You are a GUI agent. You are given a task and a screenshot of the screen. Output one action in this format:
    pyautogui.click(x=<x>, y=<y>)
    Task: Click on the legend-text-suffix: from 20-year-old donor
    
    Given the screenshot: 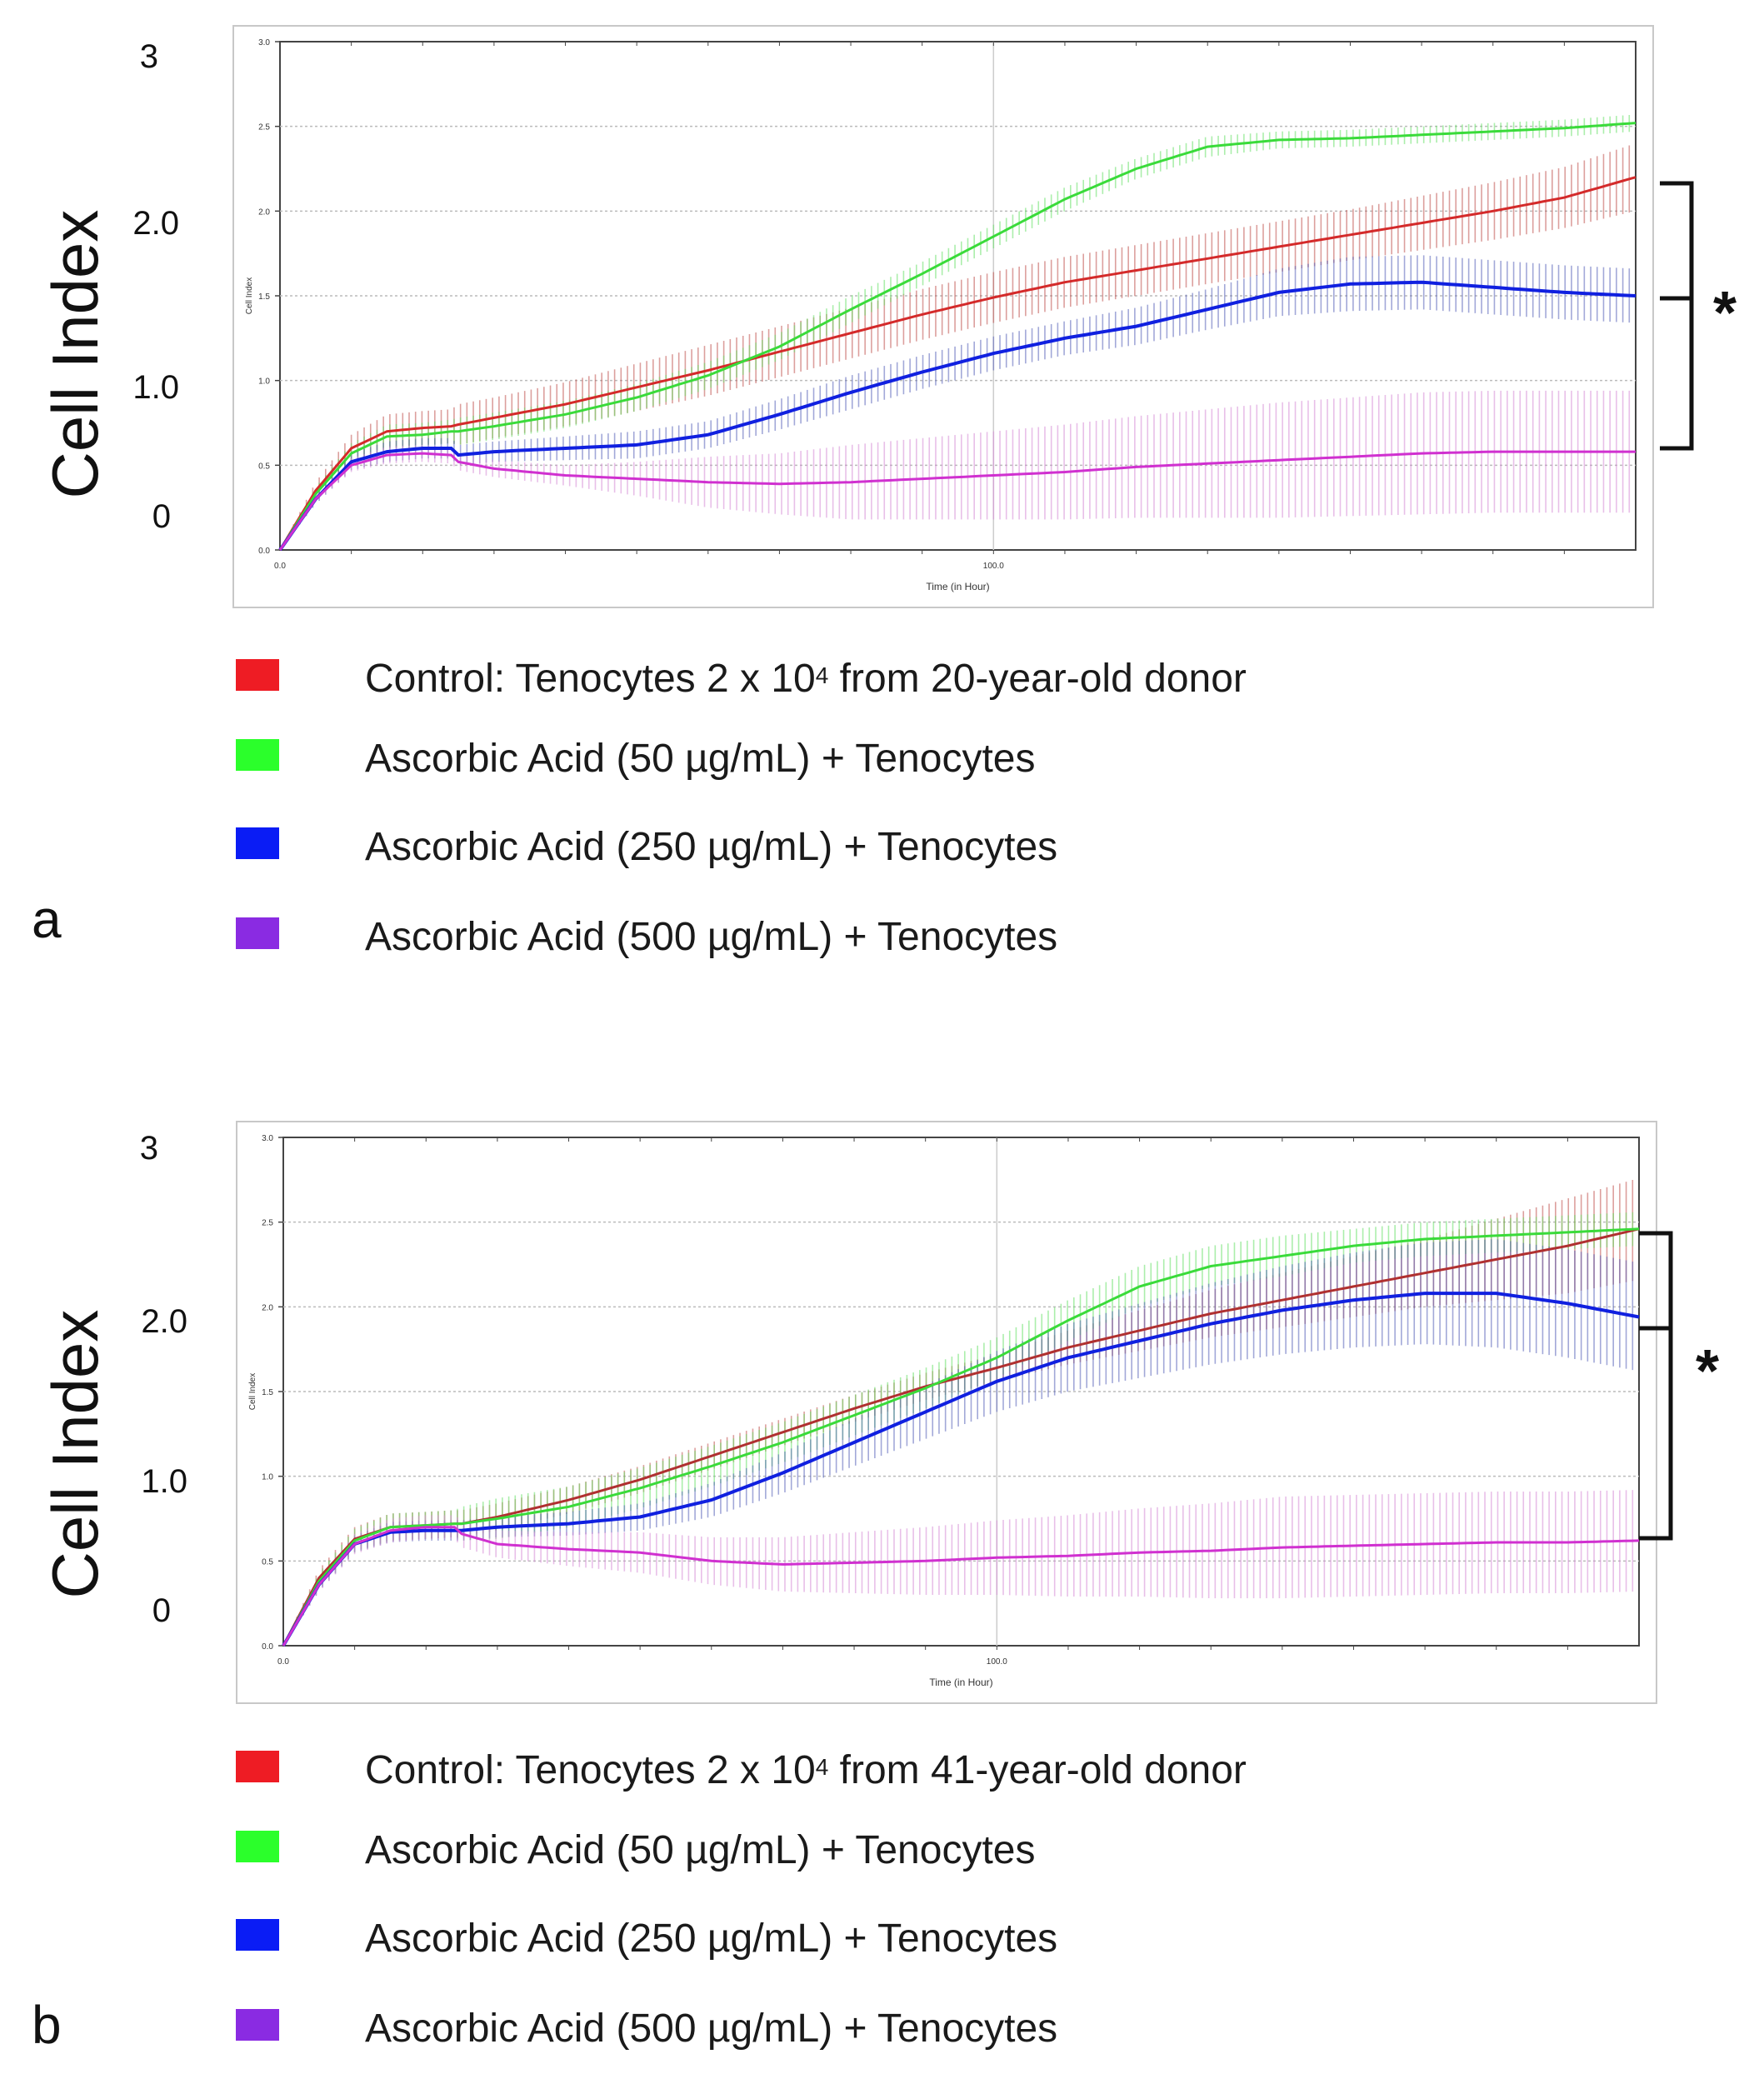 What is the action you would take?
    pyautogui.click(x=1037, y=679)
    